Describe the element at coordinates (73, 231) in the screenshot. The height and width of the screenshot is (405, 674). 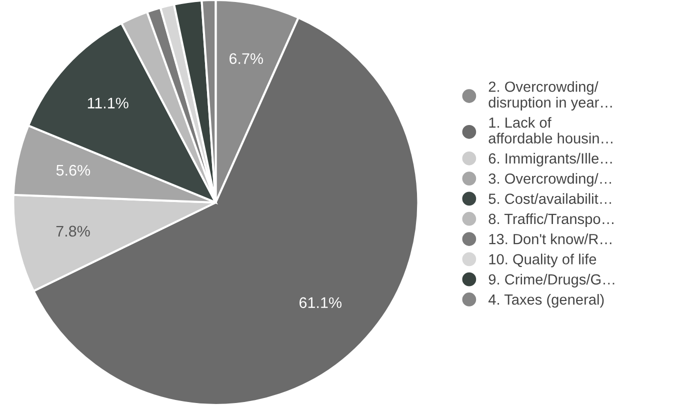
I see `data-label: 7.8%` at that location.